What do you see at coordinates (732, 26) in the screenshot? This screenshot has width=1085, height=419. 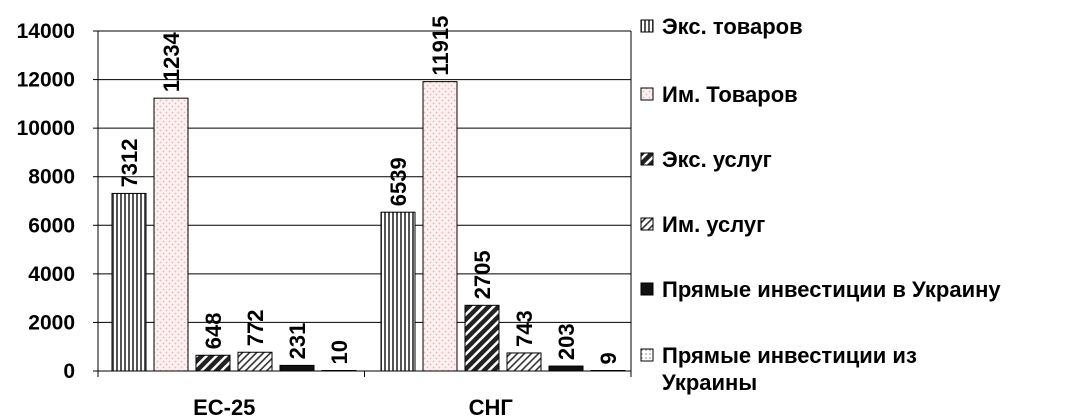 I see `legend-label: Экс. товаров` at bounding box center [732, 26].